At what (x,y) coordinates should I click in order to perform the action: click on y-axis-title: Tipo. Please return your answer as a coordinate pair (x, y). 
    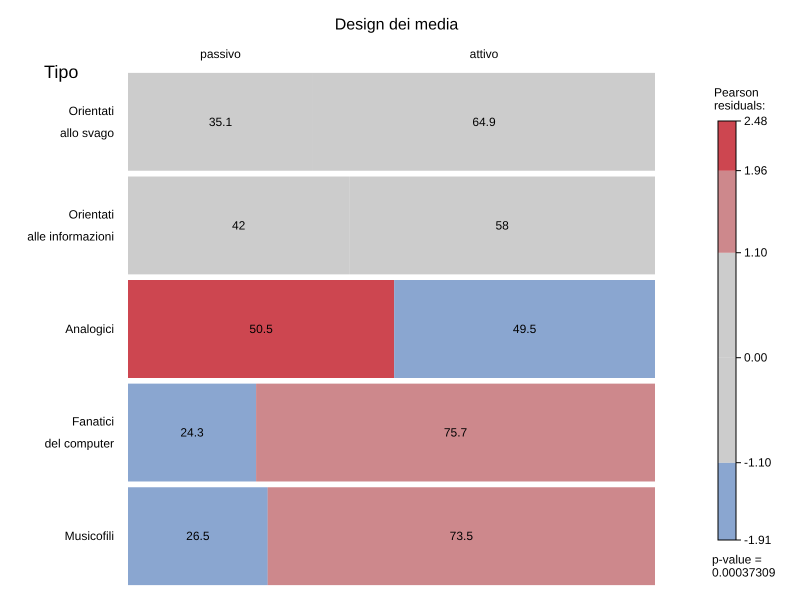
    Looking at the image, I should click on (61, 72).